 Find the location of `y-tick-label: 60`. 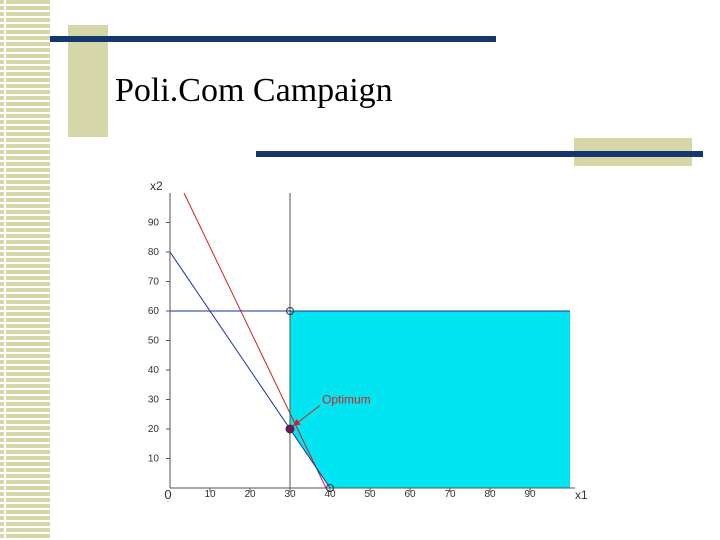

y-tick-label: 60 is located at coordinates (154, 311).